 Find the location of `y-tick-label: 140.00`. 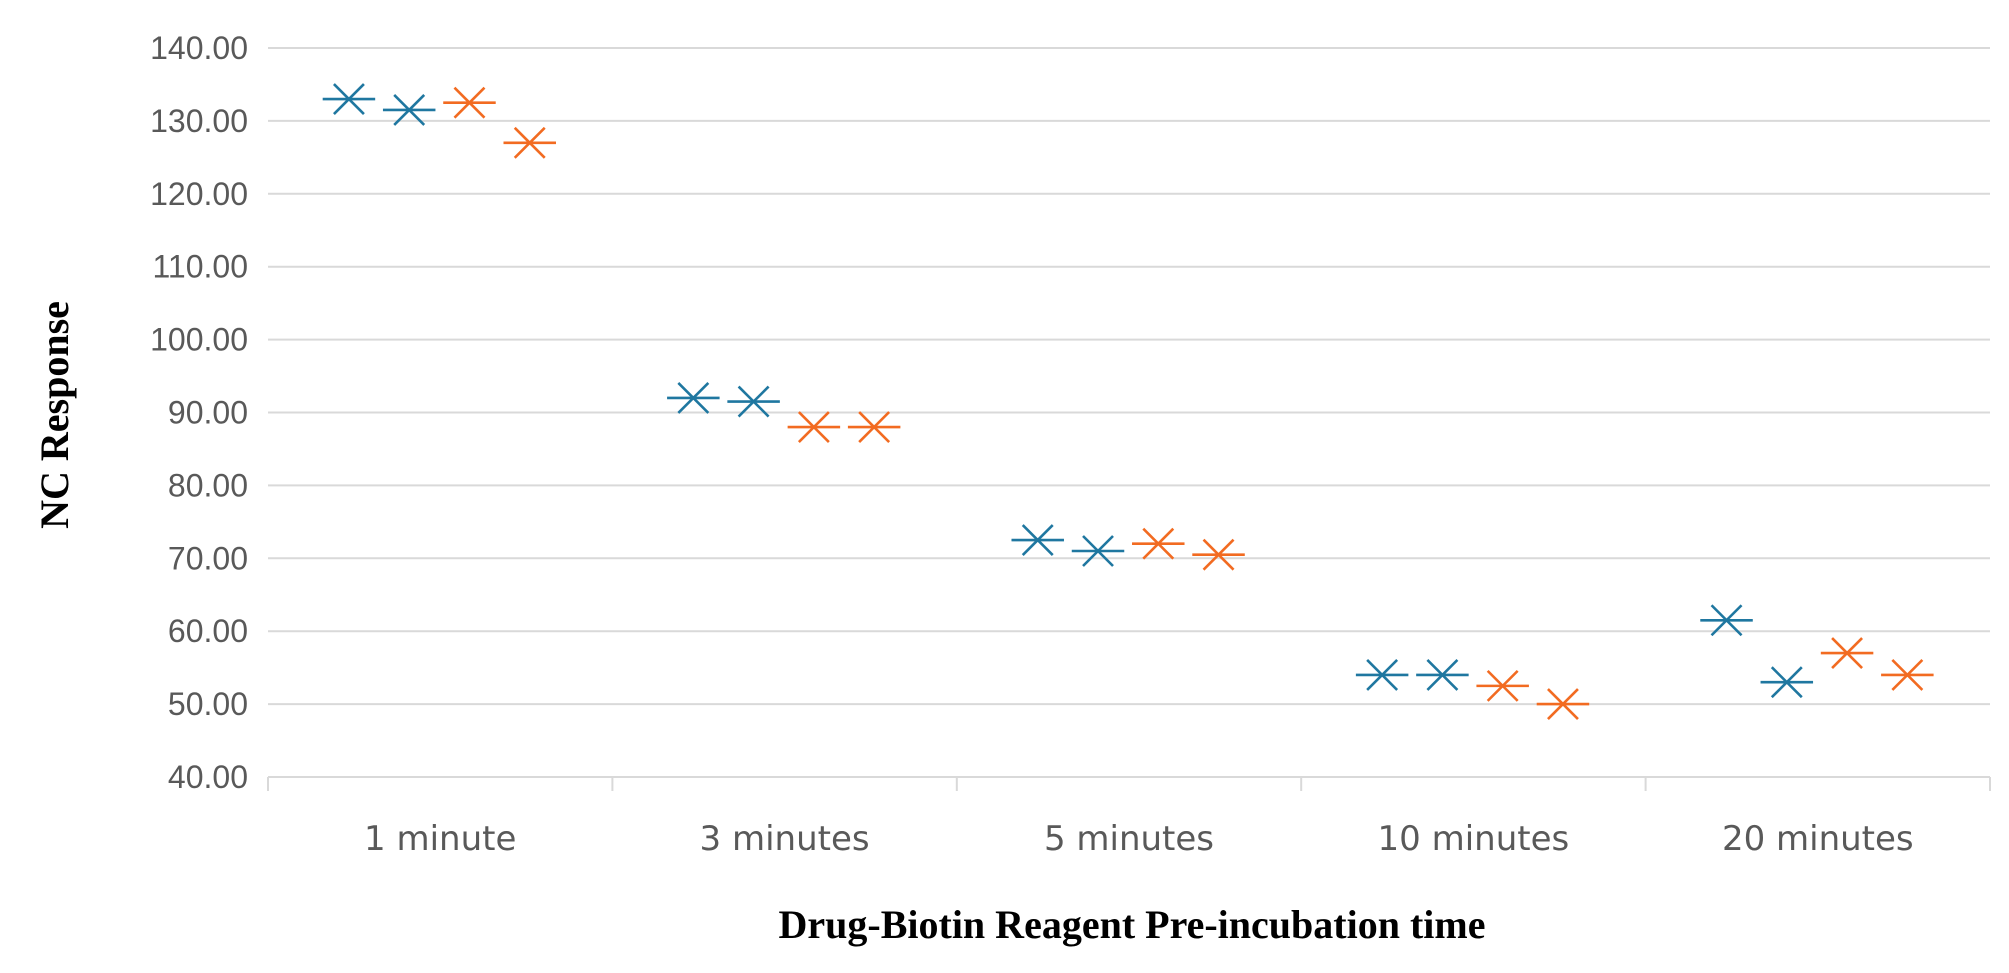

y-tick-label: 140.00 is located at coordinates (199, 48).